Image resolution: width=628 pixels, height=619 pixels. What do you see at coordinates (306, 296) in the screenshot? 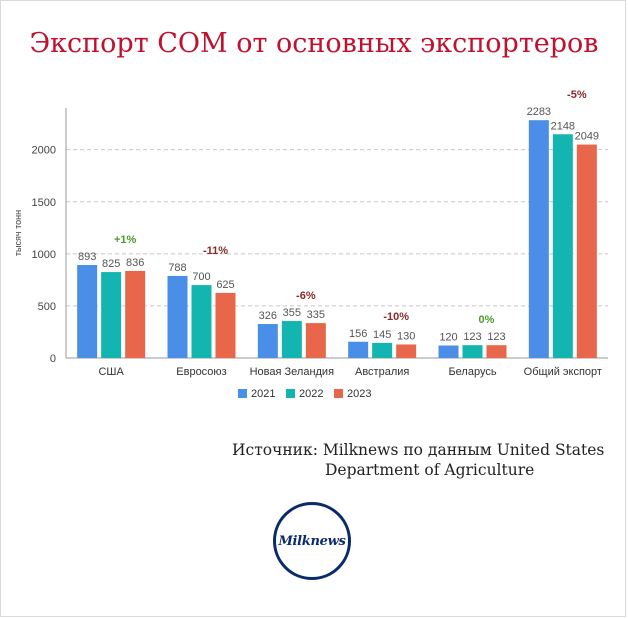
I see `change-annotation: -6%` at bounding box center [306, 296].